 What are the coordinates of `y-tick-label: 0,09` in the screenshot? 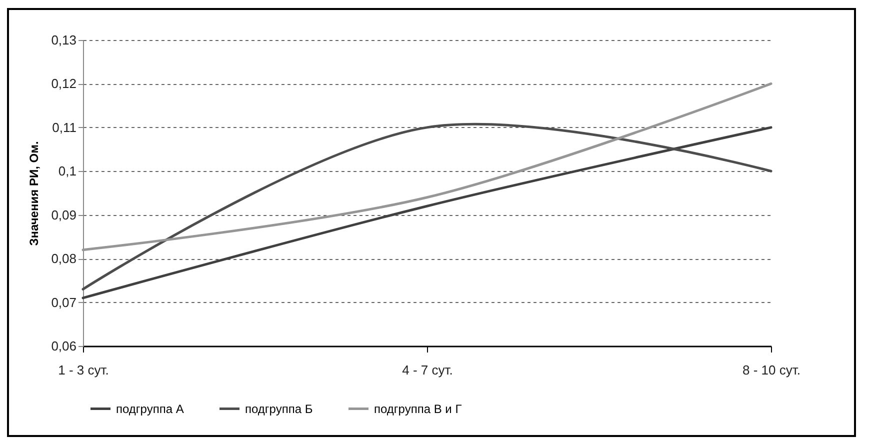 It's located at (63, 214).